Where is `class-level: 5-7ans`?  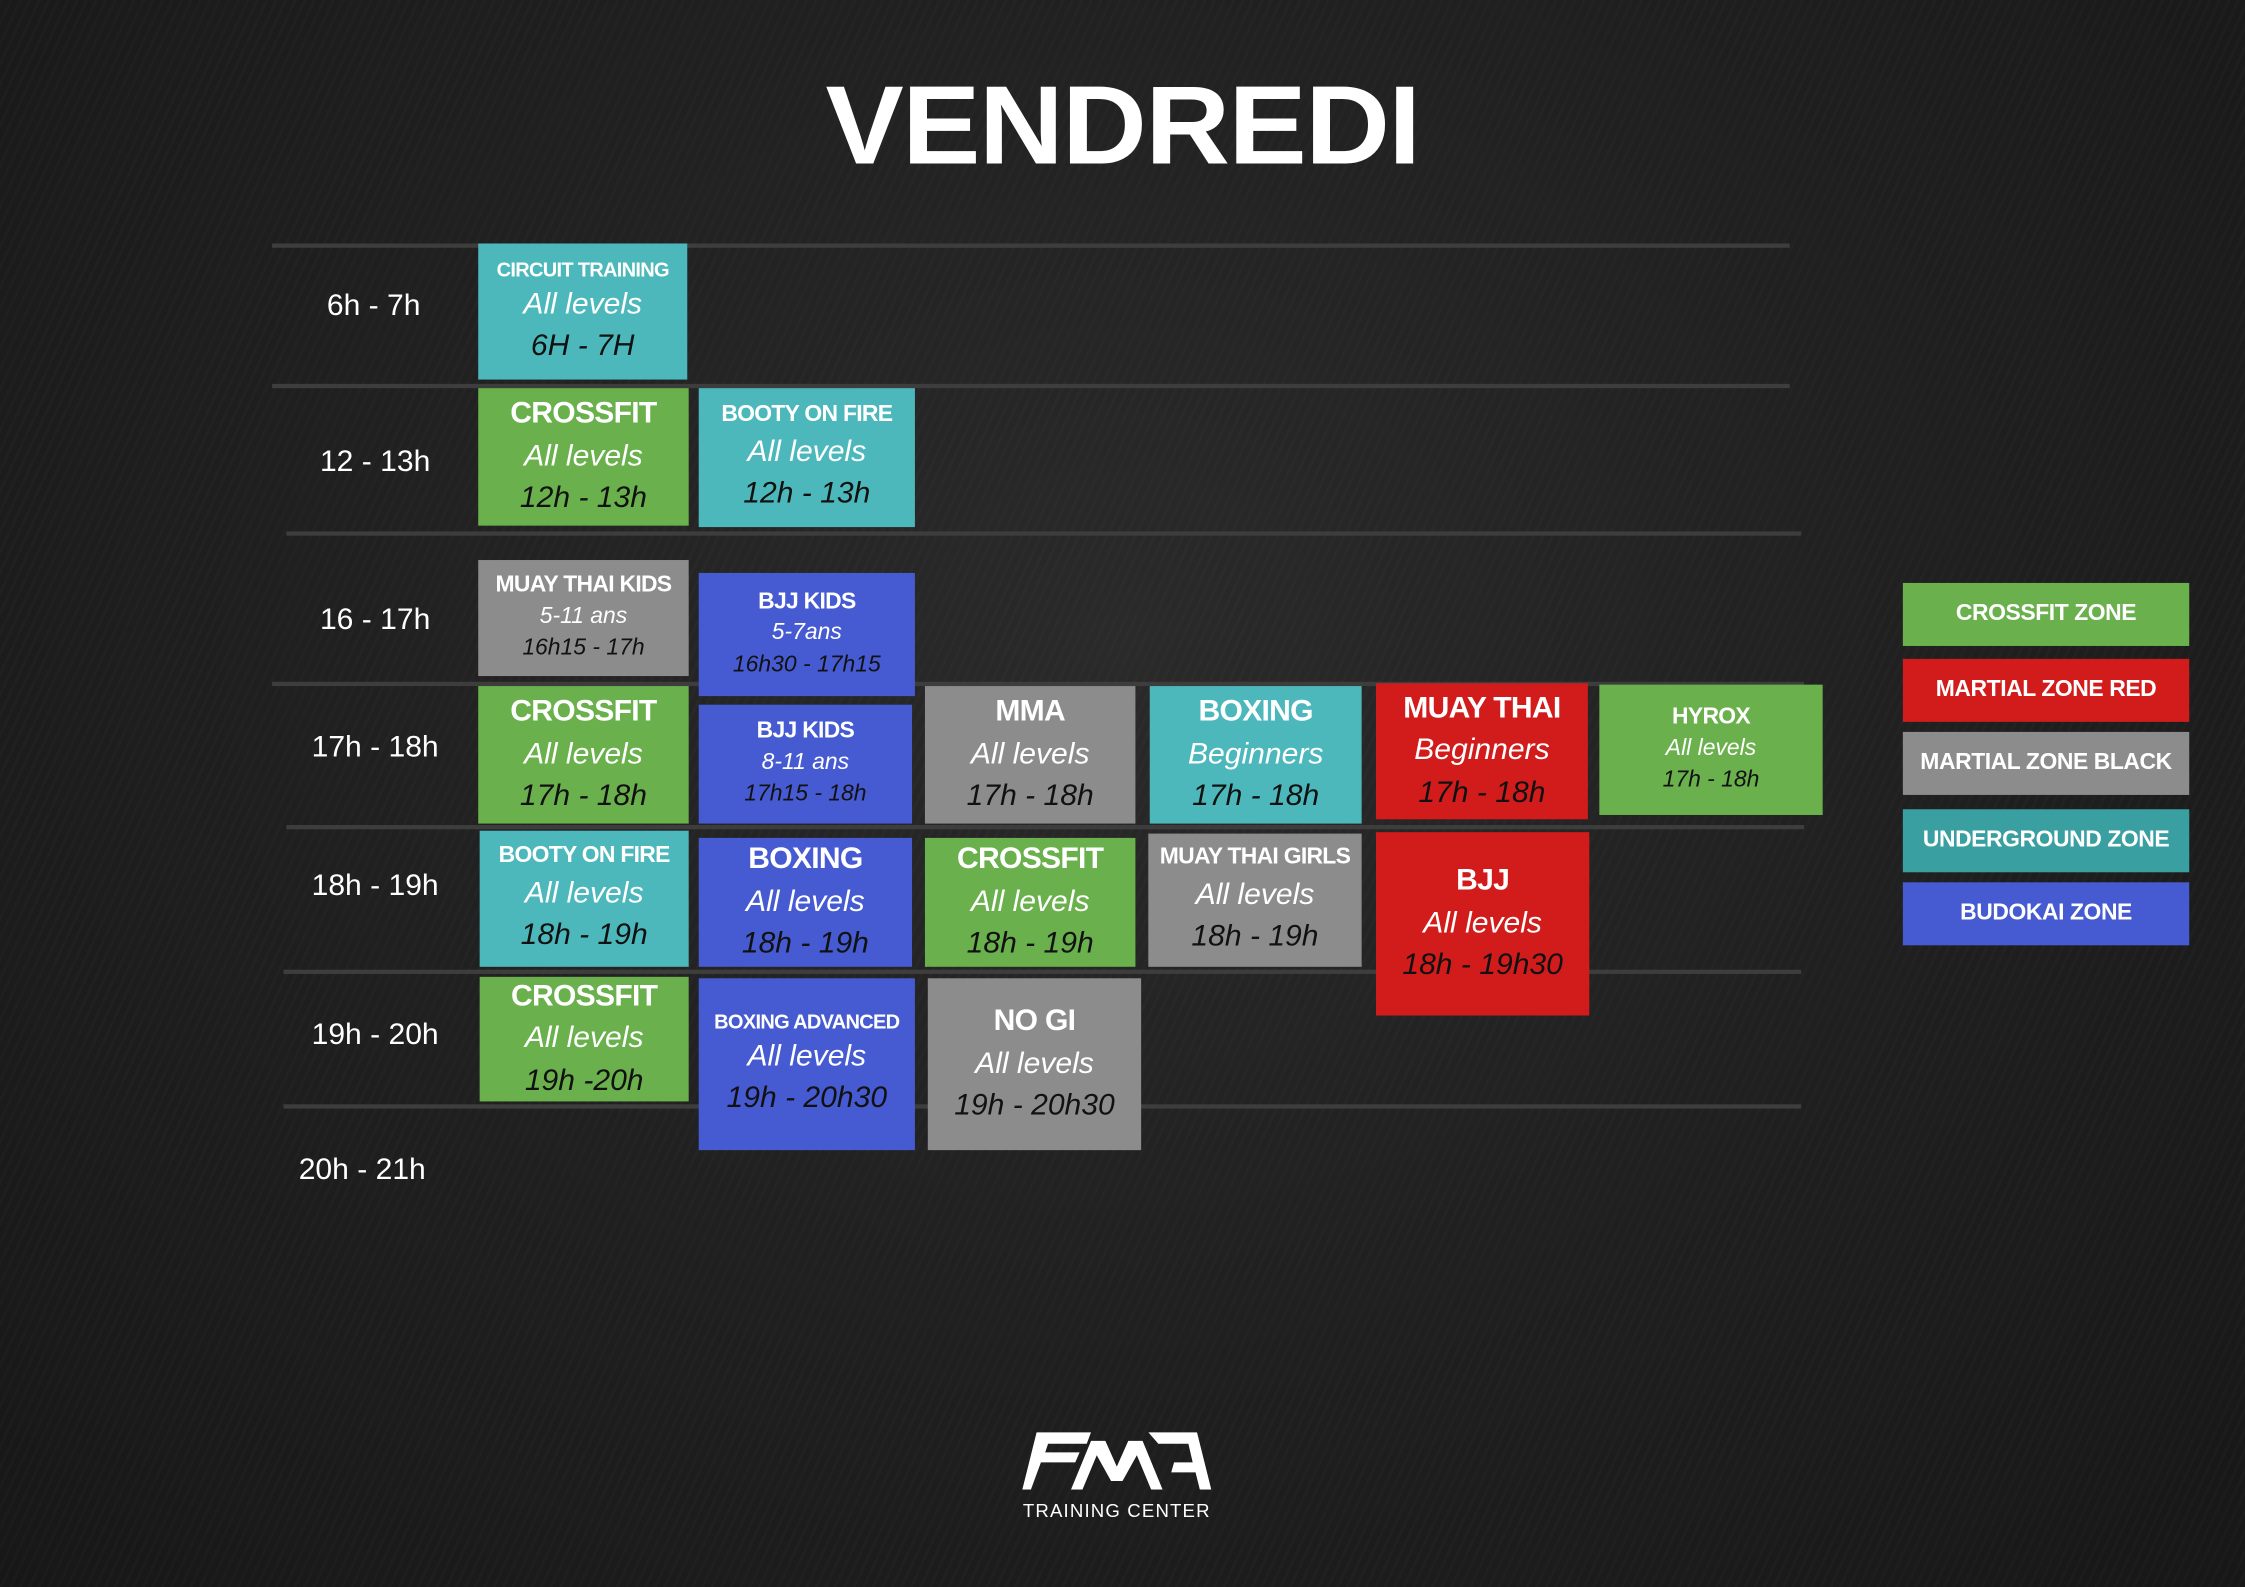 class-level: 5-7ans is located at coordinates (806, 633).